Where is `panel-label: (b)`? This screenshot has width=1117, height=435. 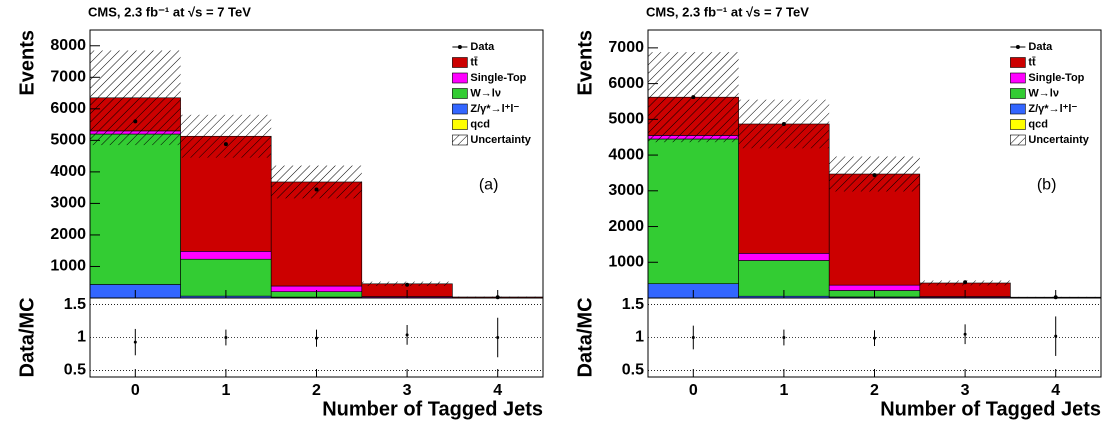 panel-label: (b) is located at coordinates (1047, 185).